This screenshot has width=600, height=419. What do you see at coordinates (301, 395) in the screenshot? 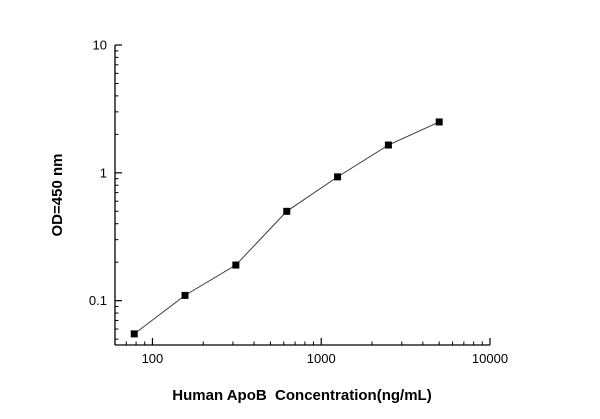
I see `x-axis-title: Human ApoB Concentration(ng/mL)` at bounding box center [301, 395].